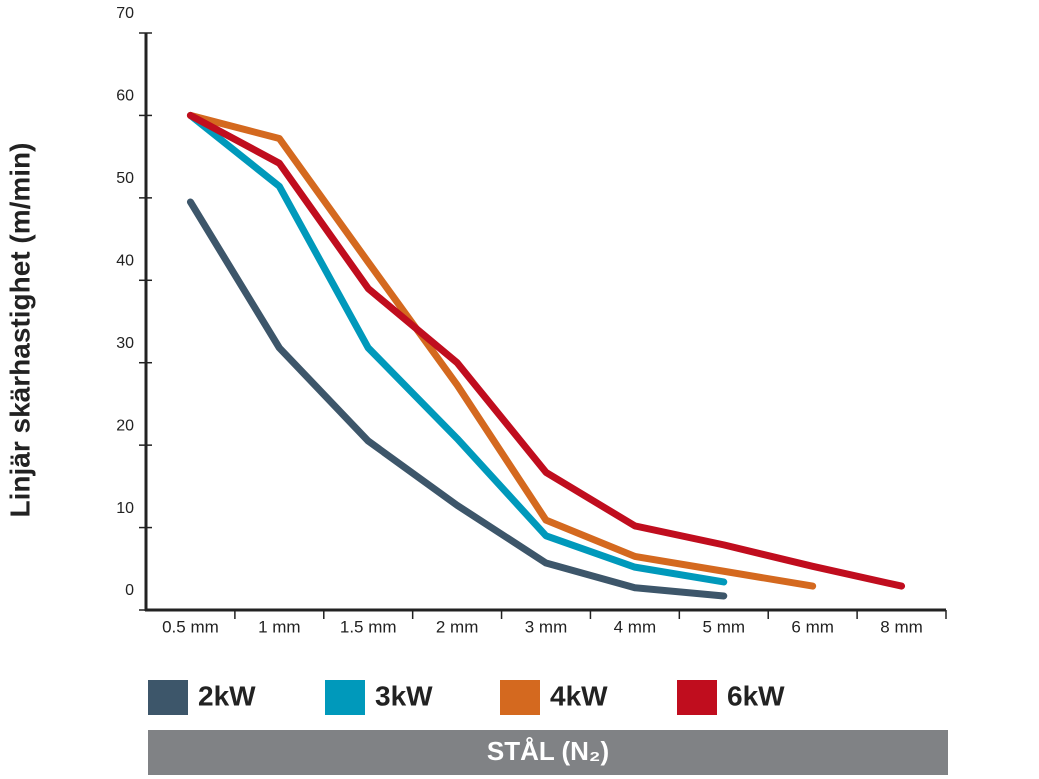 The height and width of the screenshot is (779, 1039). I want to click on x-tick-label: 5 mm, so click(724, 626).